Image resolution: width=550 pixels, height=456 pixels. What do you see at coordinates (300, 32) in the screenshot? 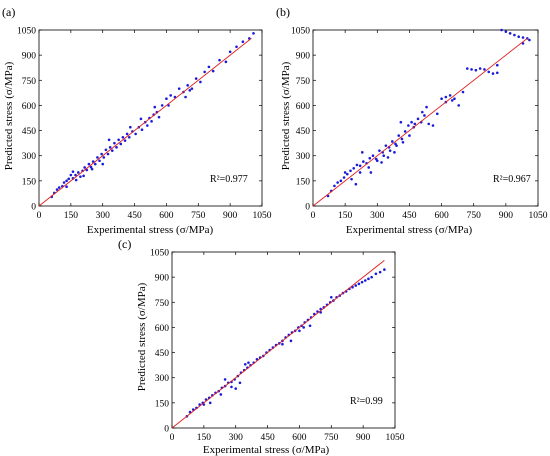
I see `y-tick-label: 1050` at bounding box center [300, 32].